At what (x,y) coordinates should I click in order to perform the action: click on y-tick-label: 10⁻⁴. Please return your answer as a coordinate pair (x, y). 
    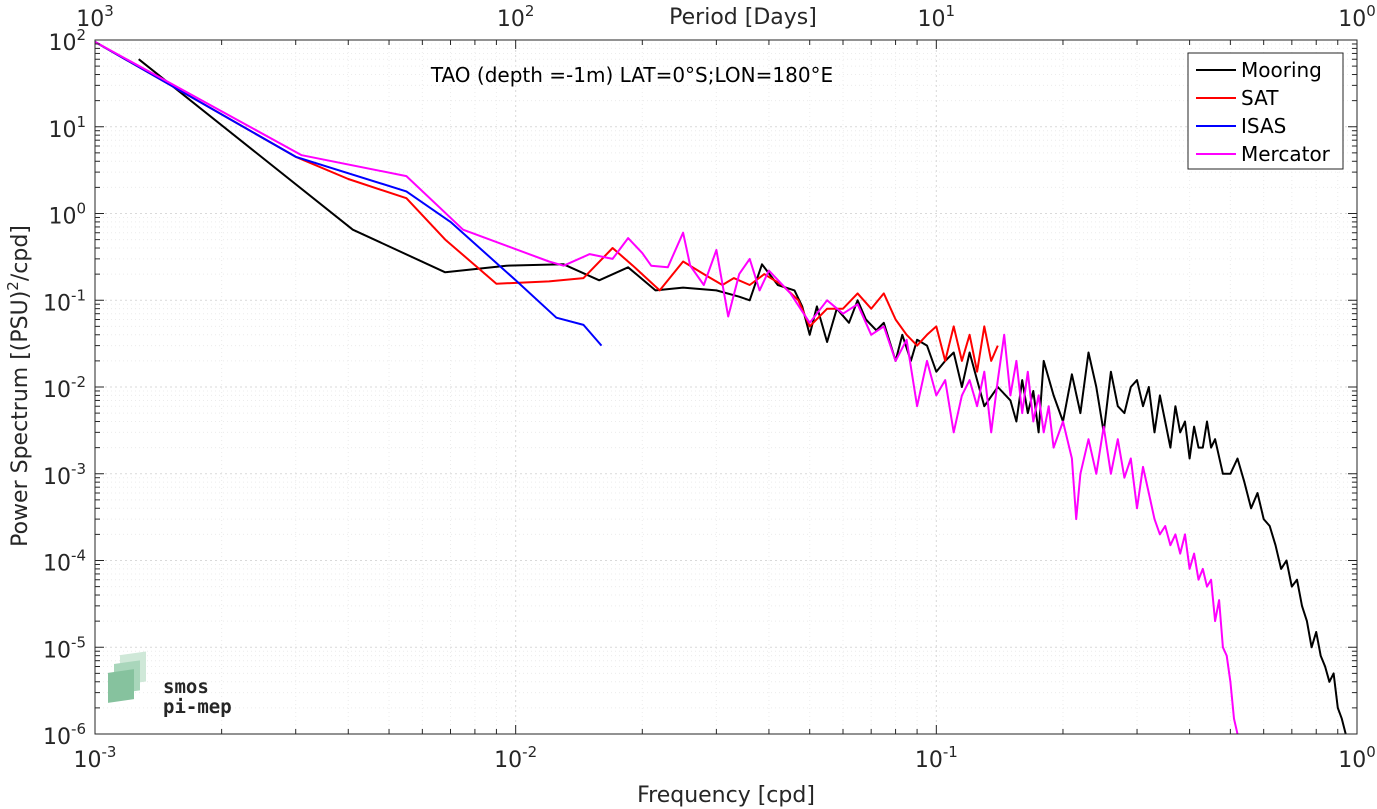
    Looking at the image, I should click on (64, 562).